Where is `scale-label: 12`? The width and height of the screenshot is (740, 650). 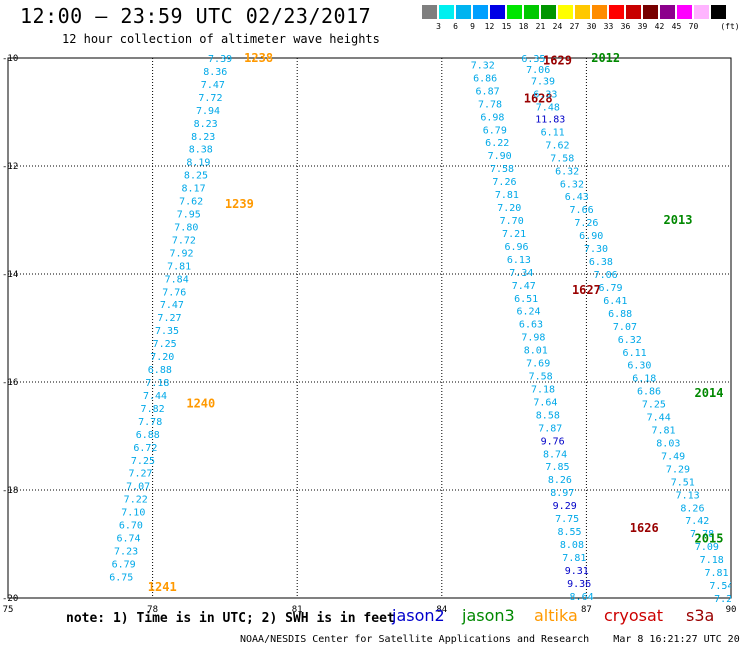
scale-label: 12 is located at coordinates (489, 26).